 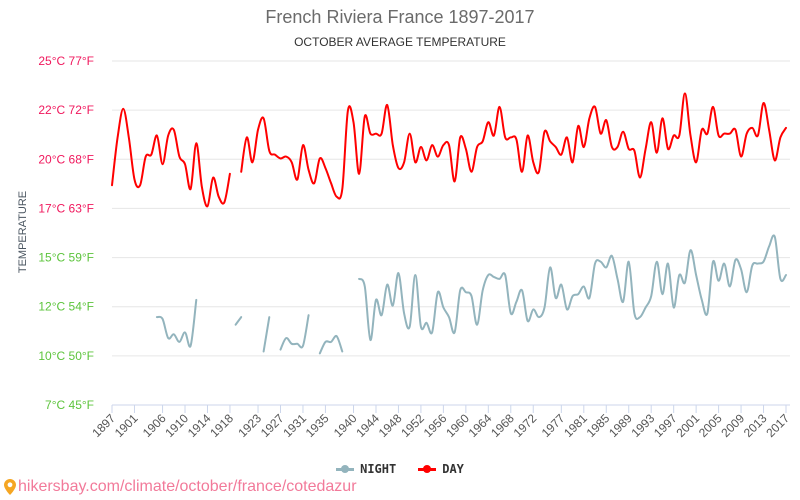 What do you see at coordinates (272, 425) in the screenshot?
I see `x-tick-label: 1927` at bounding box center [272, 425].